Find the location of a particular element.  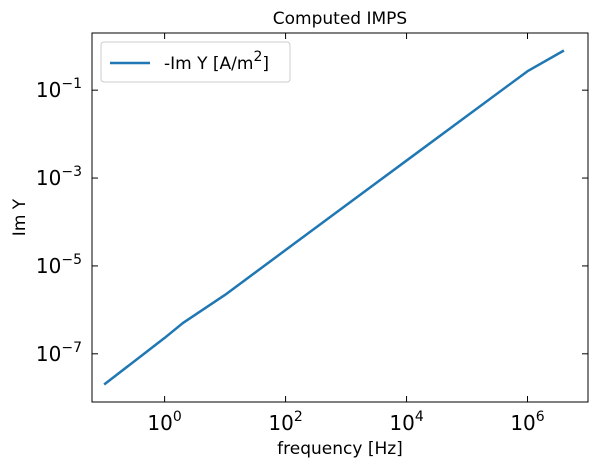

x-tick-label-exp: 0 is located at coordinates (177, 417).